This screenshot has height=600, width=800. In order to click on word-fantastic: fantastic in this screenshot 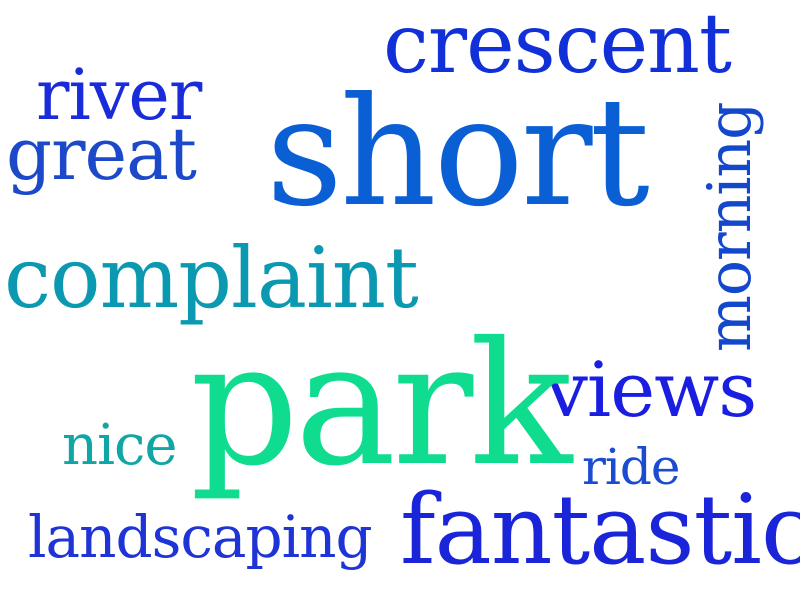, I will do `click(600, 530)`.